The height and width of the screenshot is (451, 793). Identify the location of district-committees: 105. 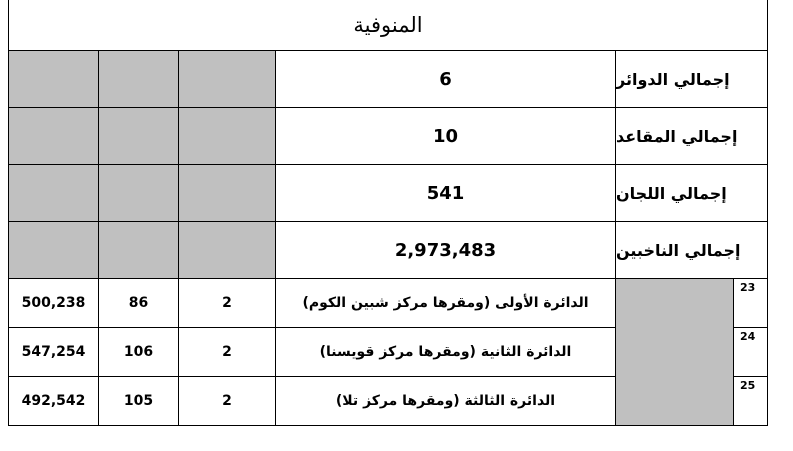
(138, 401).